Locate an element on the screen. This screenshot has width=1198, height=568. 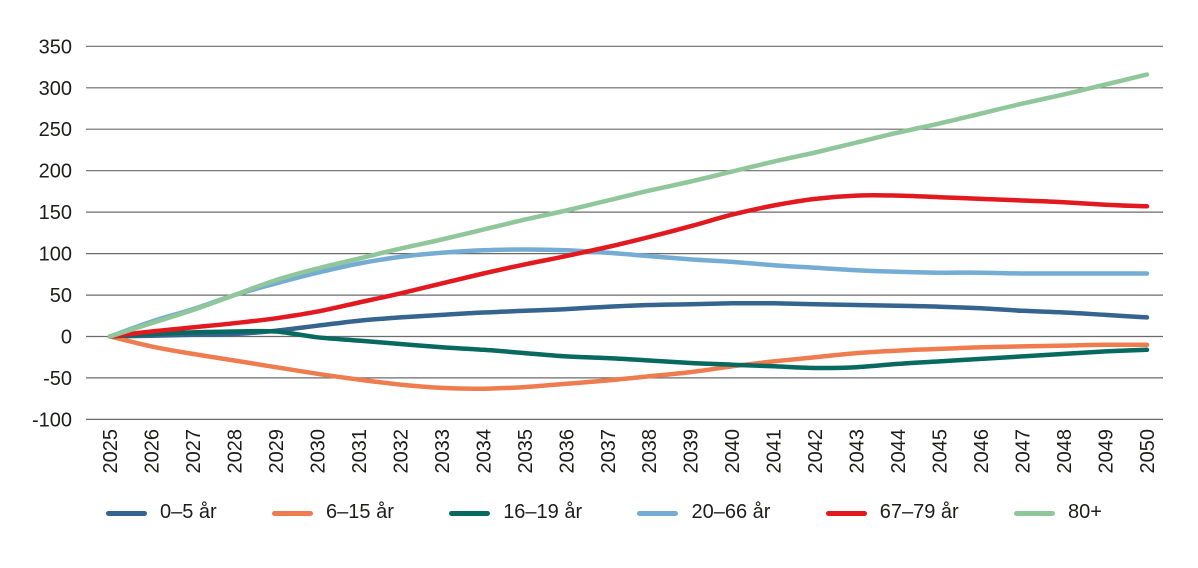
legend-item-6-15-ar: 6–15 år is located at coordinates (333, 513).